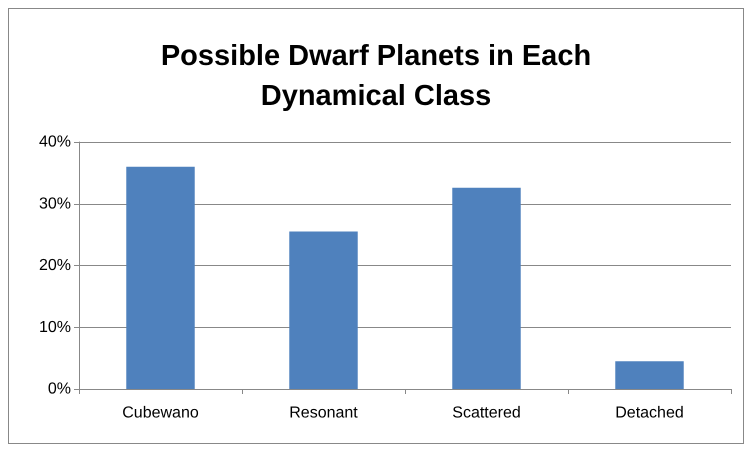 This screenshot has width=752, height=452. What do you see at coordinates (59, 389) in the screenshot?
I see `y-tick-label: 0%` at bounding box center [59, 389].